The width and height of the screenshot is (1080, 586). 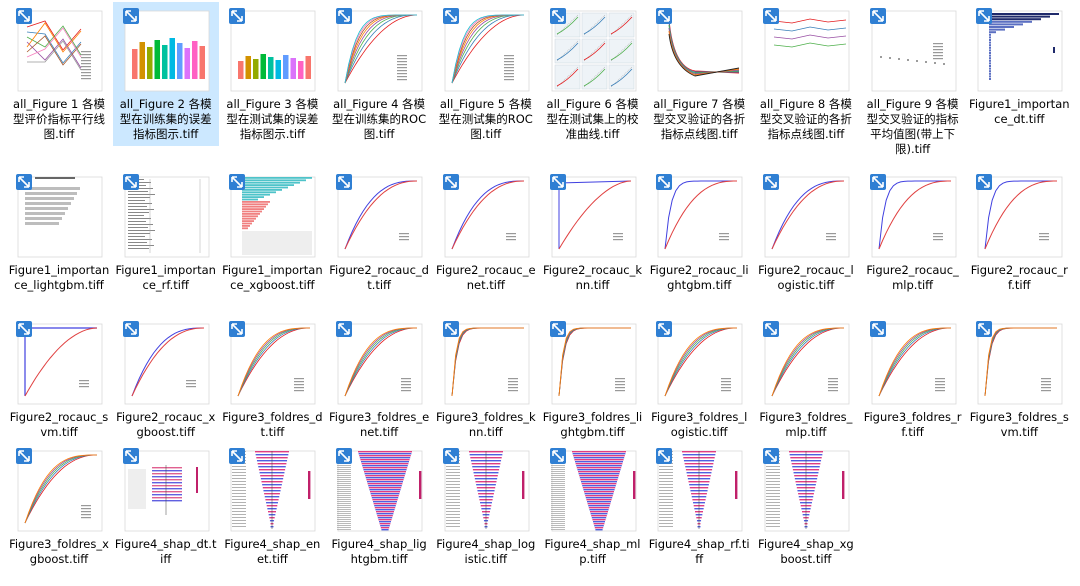 What do you see at coordinates (165, 277) in the screenshot?
I see `file-name: Figure1_importance_rf.tiff` at bounding box center [165, 277].